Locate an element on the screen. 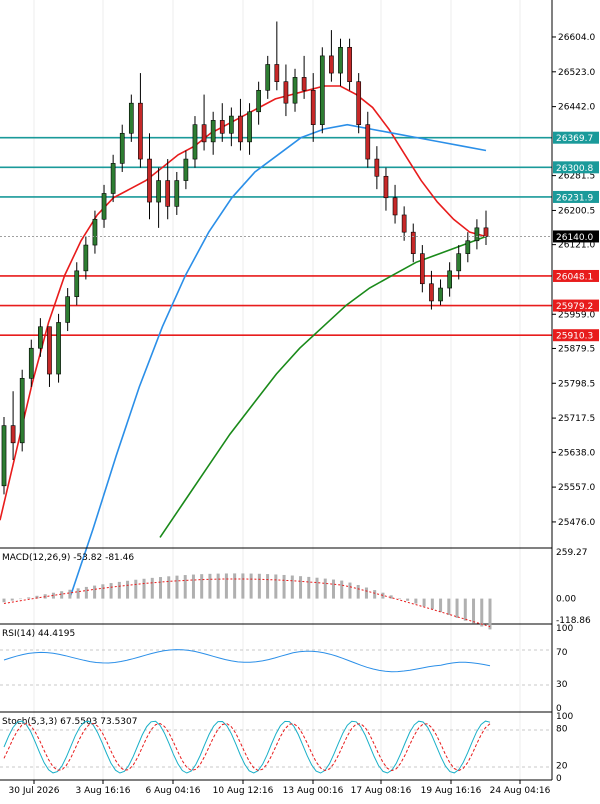  level-tag-label: 25979.2 is located at coordinates (574, 307).